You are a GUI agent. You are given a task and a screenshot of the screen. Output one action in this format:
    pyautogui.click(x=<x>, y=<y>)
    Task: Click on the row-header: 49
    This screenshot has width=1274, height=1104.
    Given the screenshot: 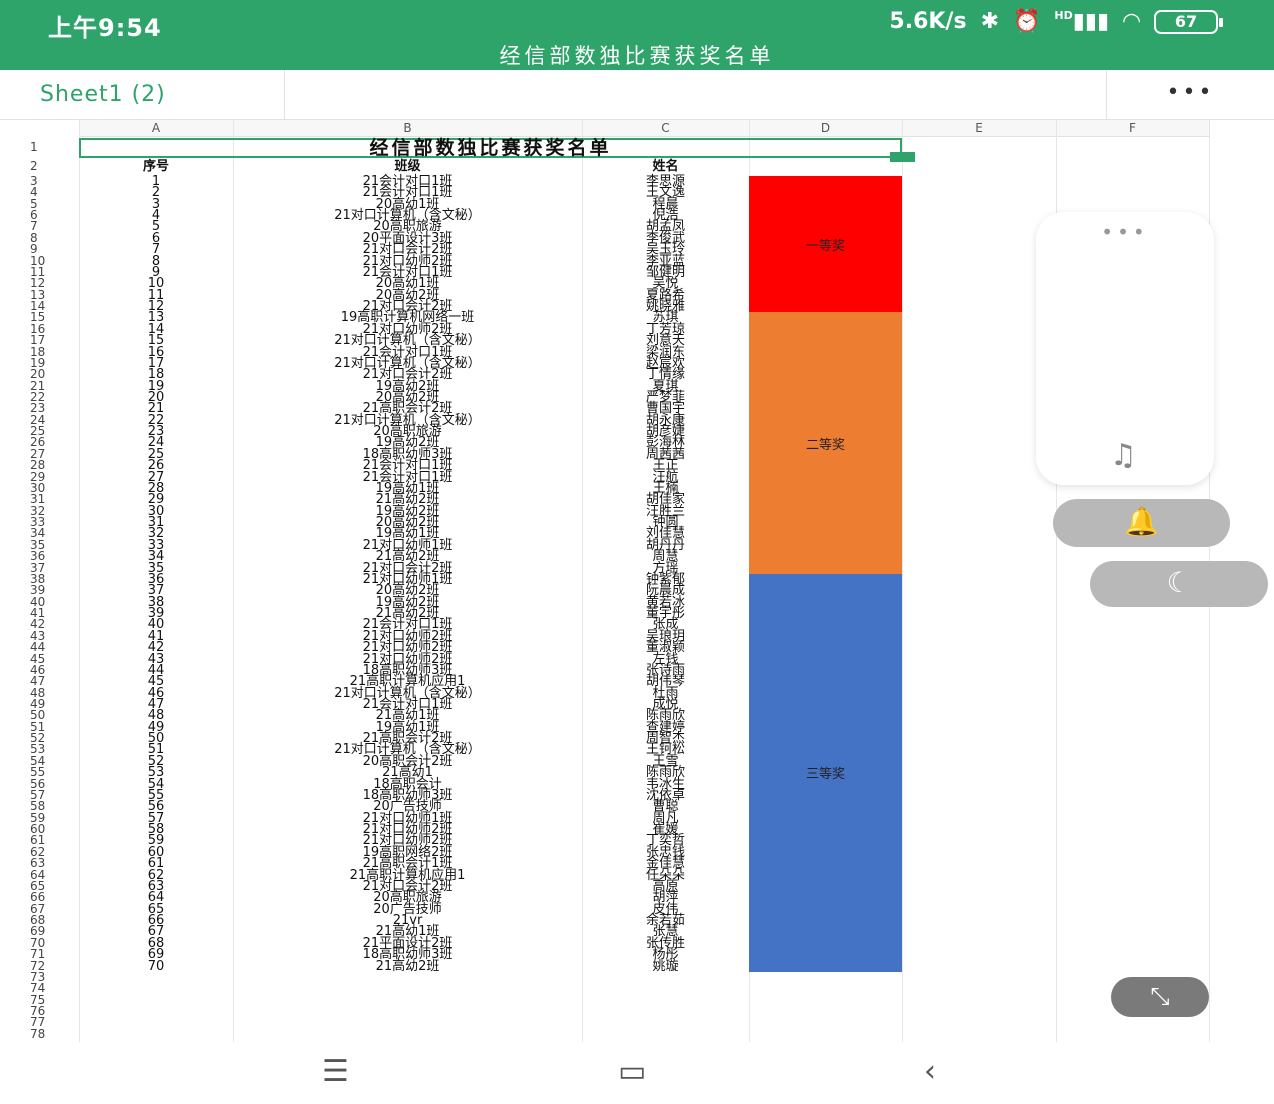 What is the action you would take?
    pyautogui.click(x=38, y=704)
    